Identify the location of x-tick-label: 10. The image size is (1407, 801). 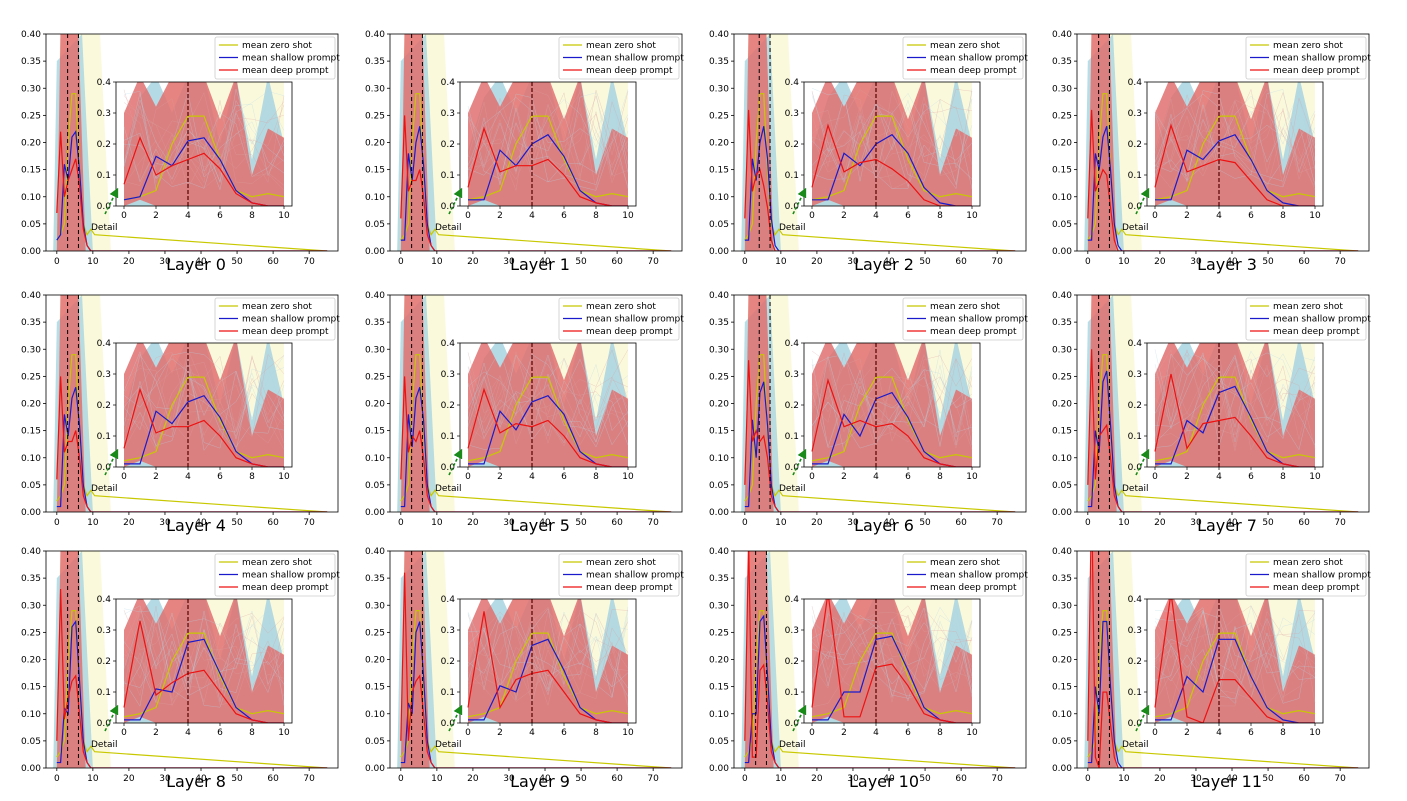
(781, 262).